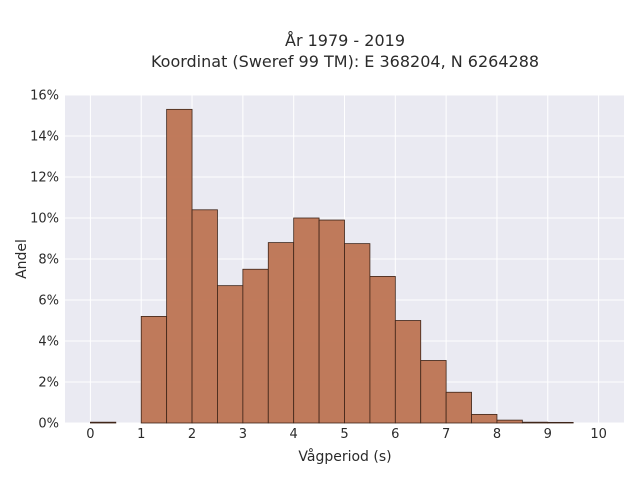 This screenshot has width=640, height=480. Describe the element at coordinates (243, 434) in the screenshot. I see `x-tick-label: 3` at that location.